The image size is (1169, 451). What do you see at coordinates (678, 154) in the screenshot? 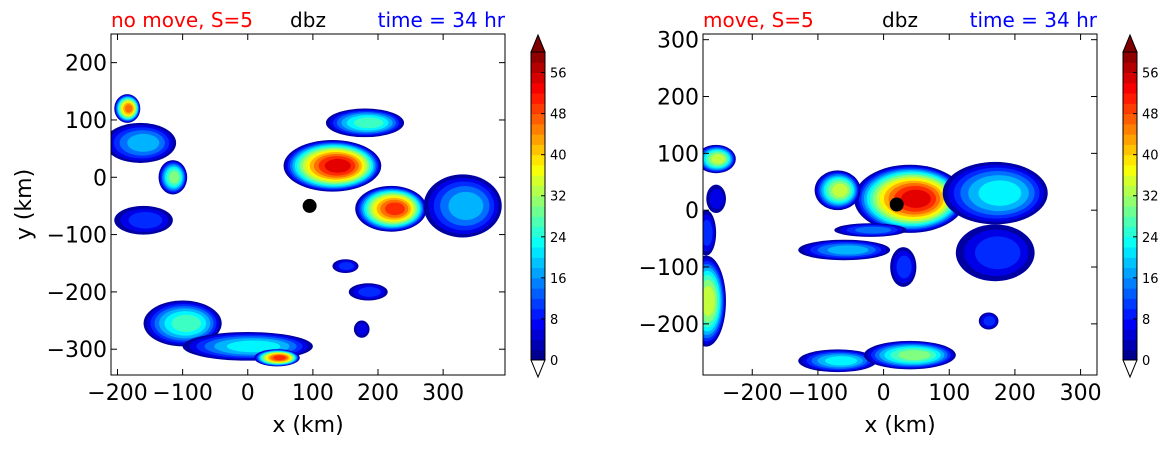
I see `y-tick-label: 100` at bounding box center [678, 154].